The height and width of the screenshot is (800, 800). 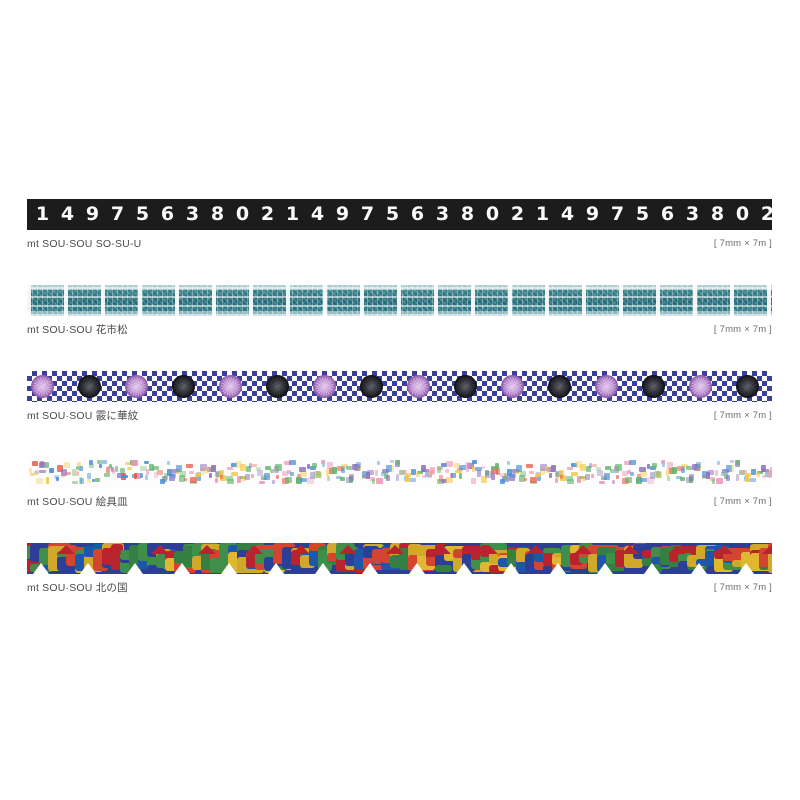 What do you see at coordinates (77, 330) in the screenshot?
I see `product-label: mt SOU·SOU 花市松` at bounding box center [77, 330].